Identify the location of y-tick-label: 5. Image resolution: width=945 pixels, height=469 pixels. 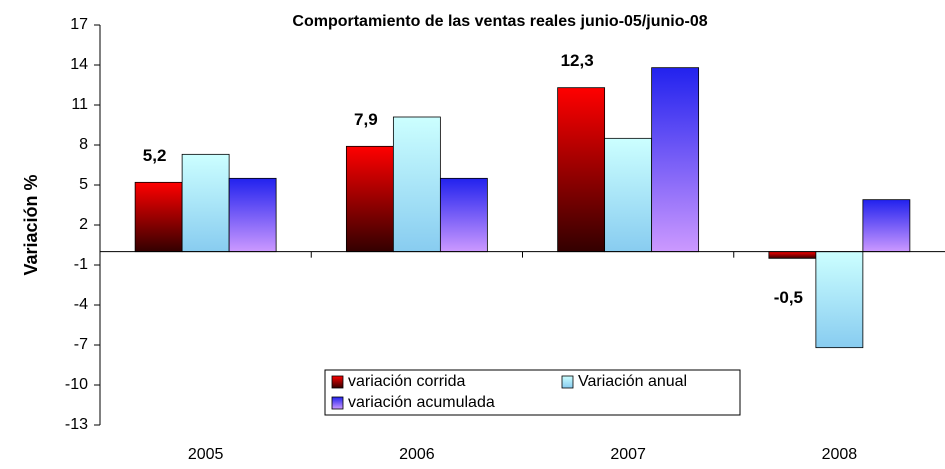
(83, 184).